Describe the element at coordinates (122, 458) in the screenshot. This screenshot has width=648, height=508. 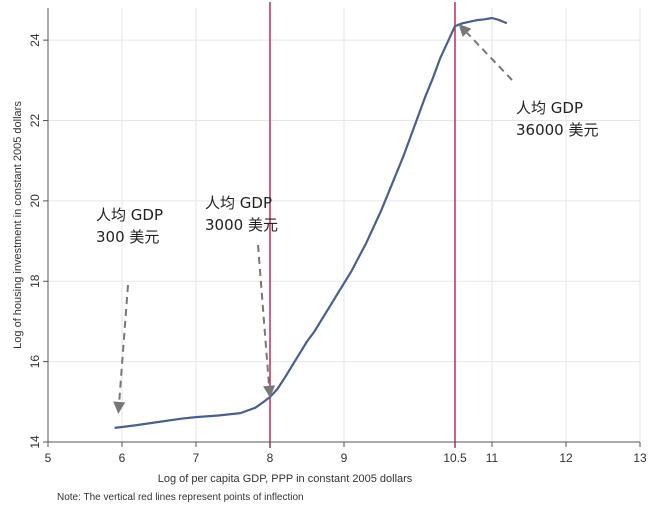
I see `x-tick-label: 6` at that location.